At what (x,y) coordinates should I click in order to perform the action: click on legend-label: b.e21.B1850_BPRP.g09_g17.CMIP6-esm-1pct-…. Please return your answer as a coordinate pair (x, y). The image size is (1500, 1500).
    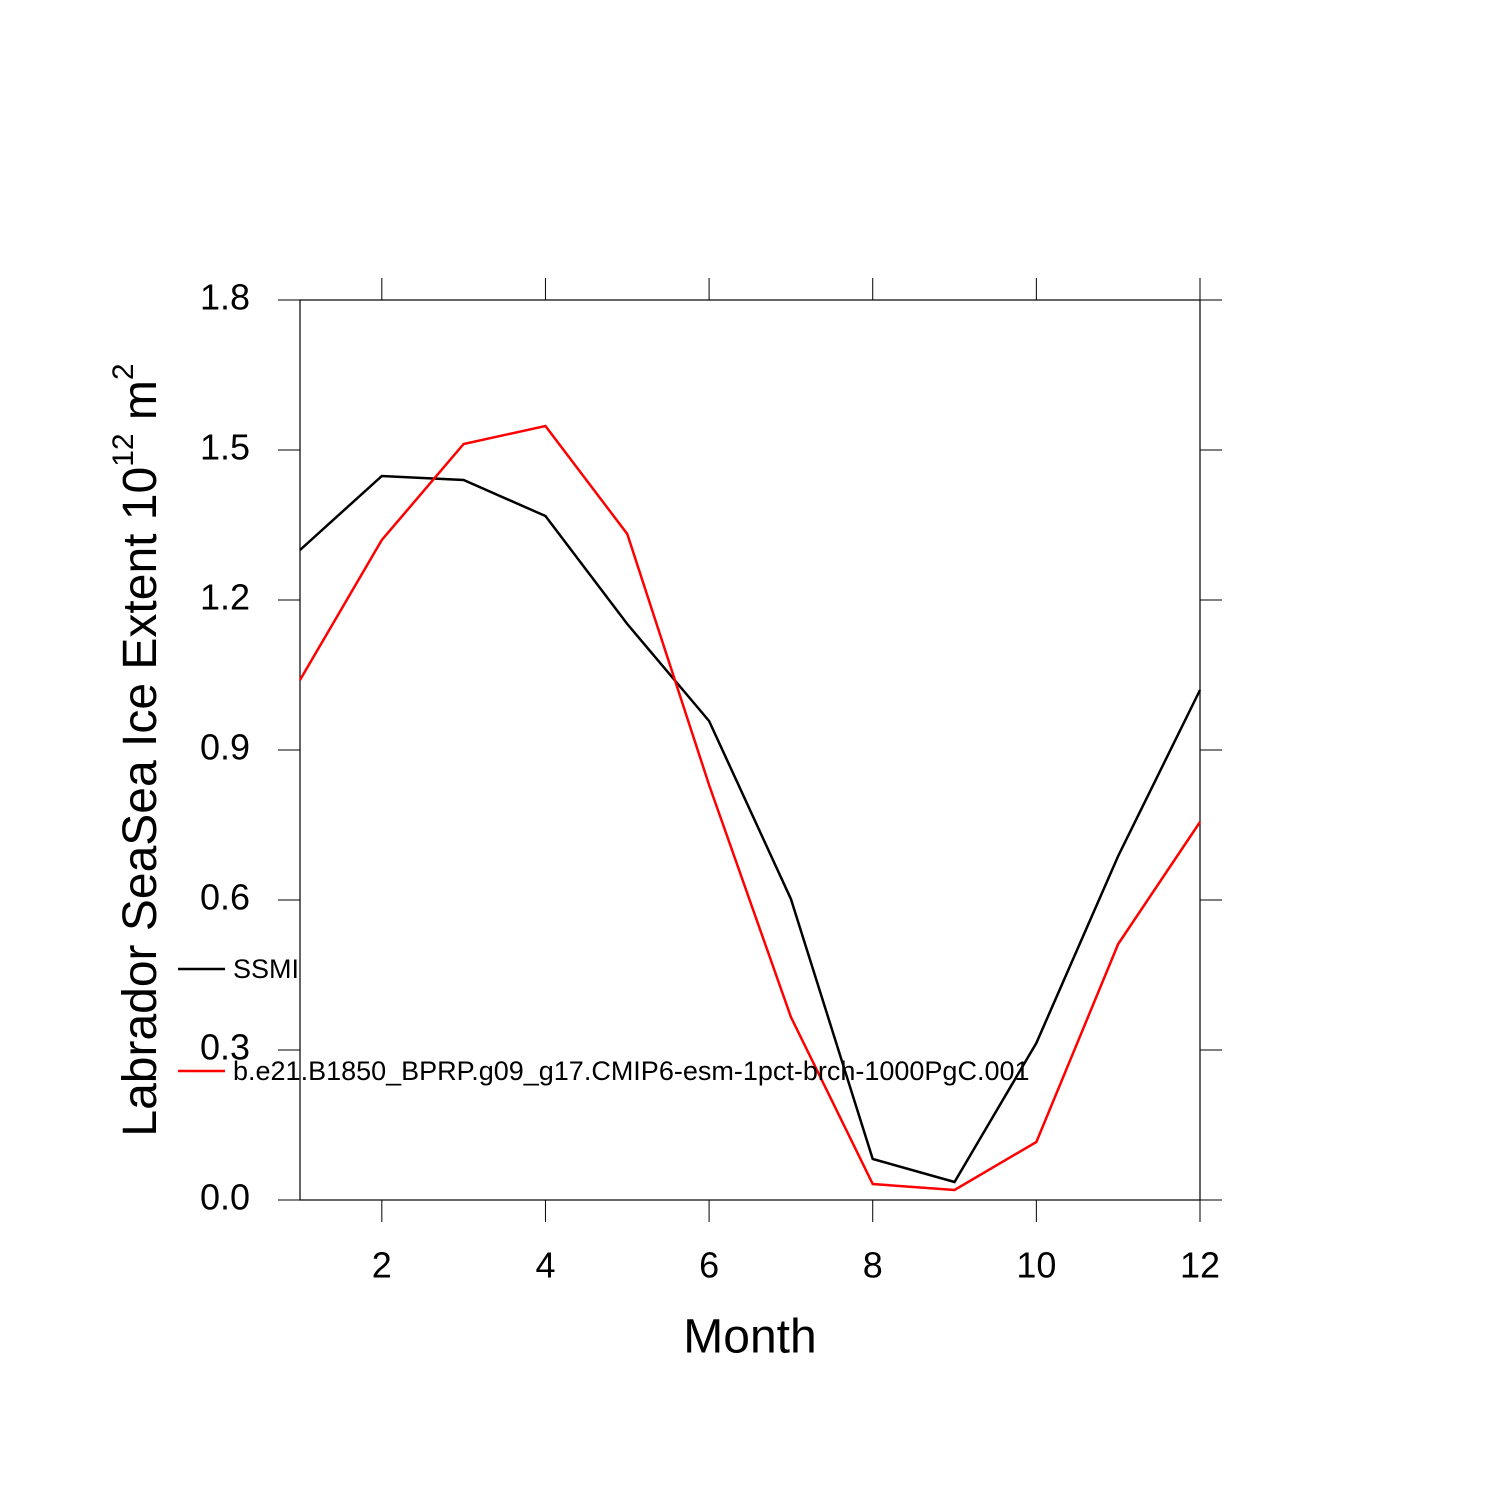
    Looking at the image, I should click on (631, 1071).